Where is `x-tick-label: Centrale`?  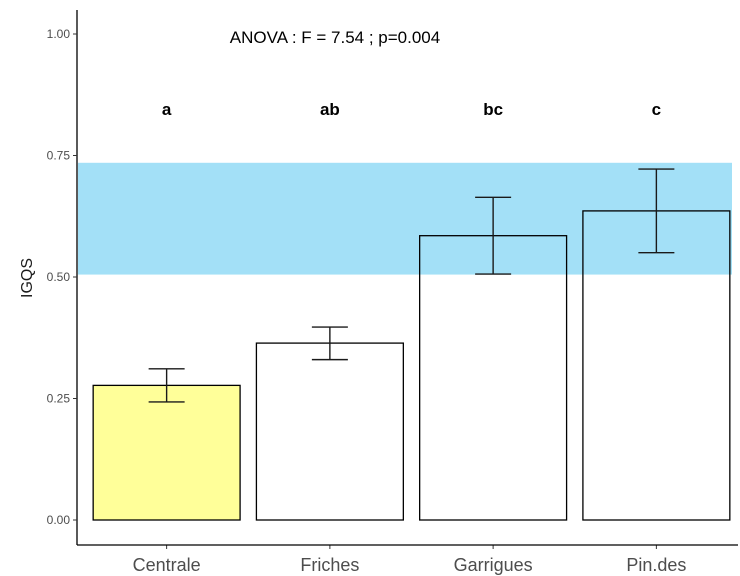
x-tick-label: Centrale is located at coordinates (167, 565).